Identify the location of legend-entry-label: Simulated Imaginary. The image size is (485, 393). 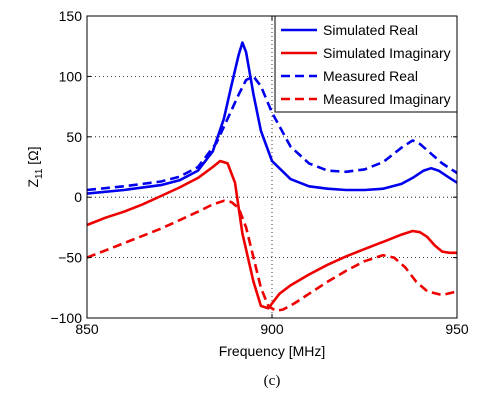
(387, 53).